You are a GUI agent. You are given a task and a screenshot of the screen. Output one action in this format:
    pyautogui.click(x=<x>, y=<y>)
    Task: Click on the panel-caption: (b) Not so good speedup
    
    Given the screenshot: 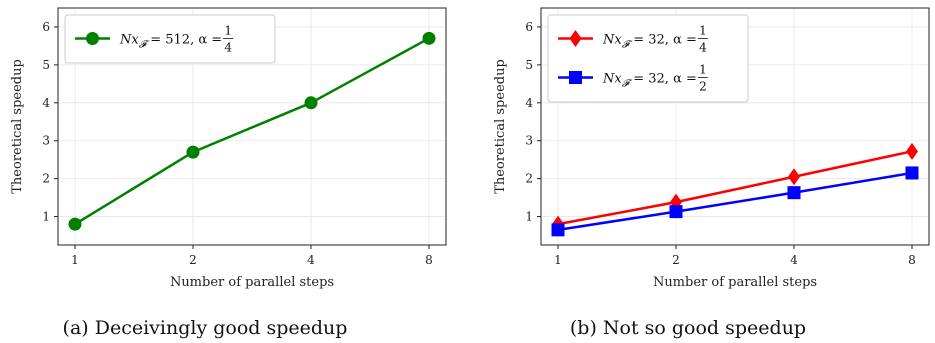 What is the action you would take?
    pyautogui.click(x=688, y=328)
    